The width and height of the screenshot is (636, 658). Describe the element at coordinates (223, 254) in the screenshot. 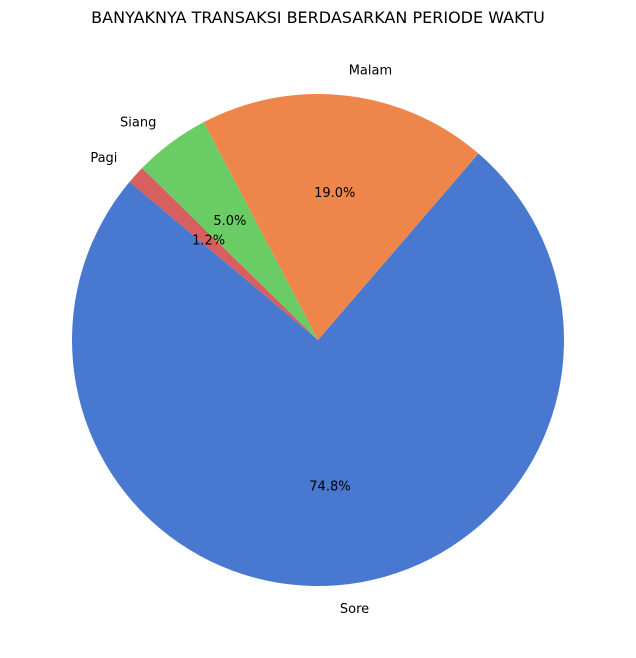

I see `pie-slice-pagi` at that location.